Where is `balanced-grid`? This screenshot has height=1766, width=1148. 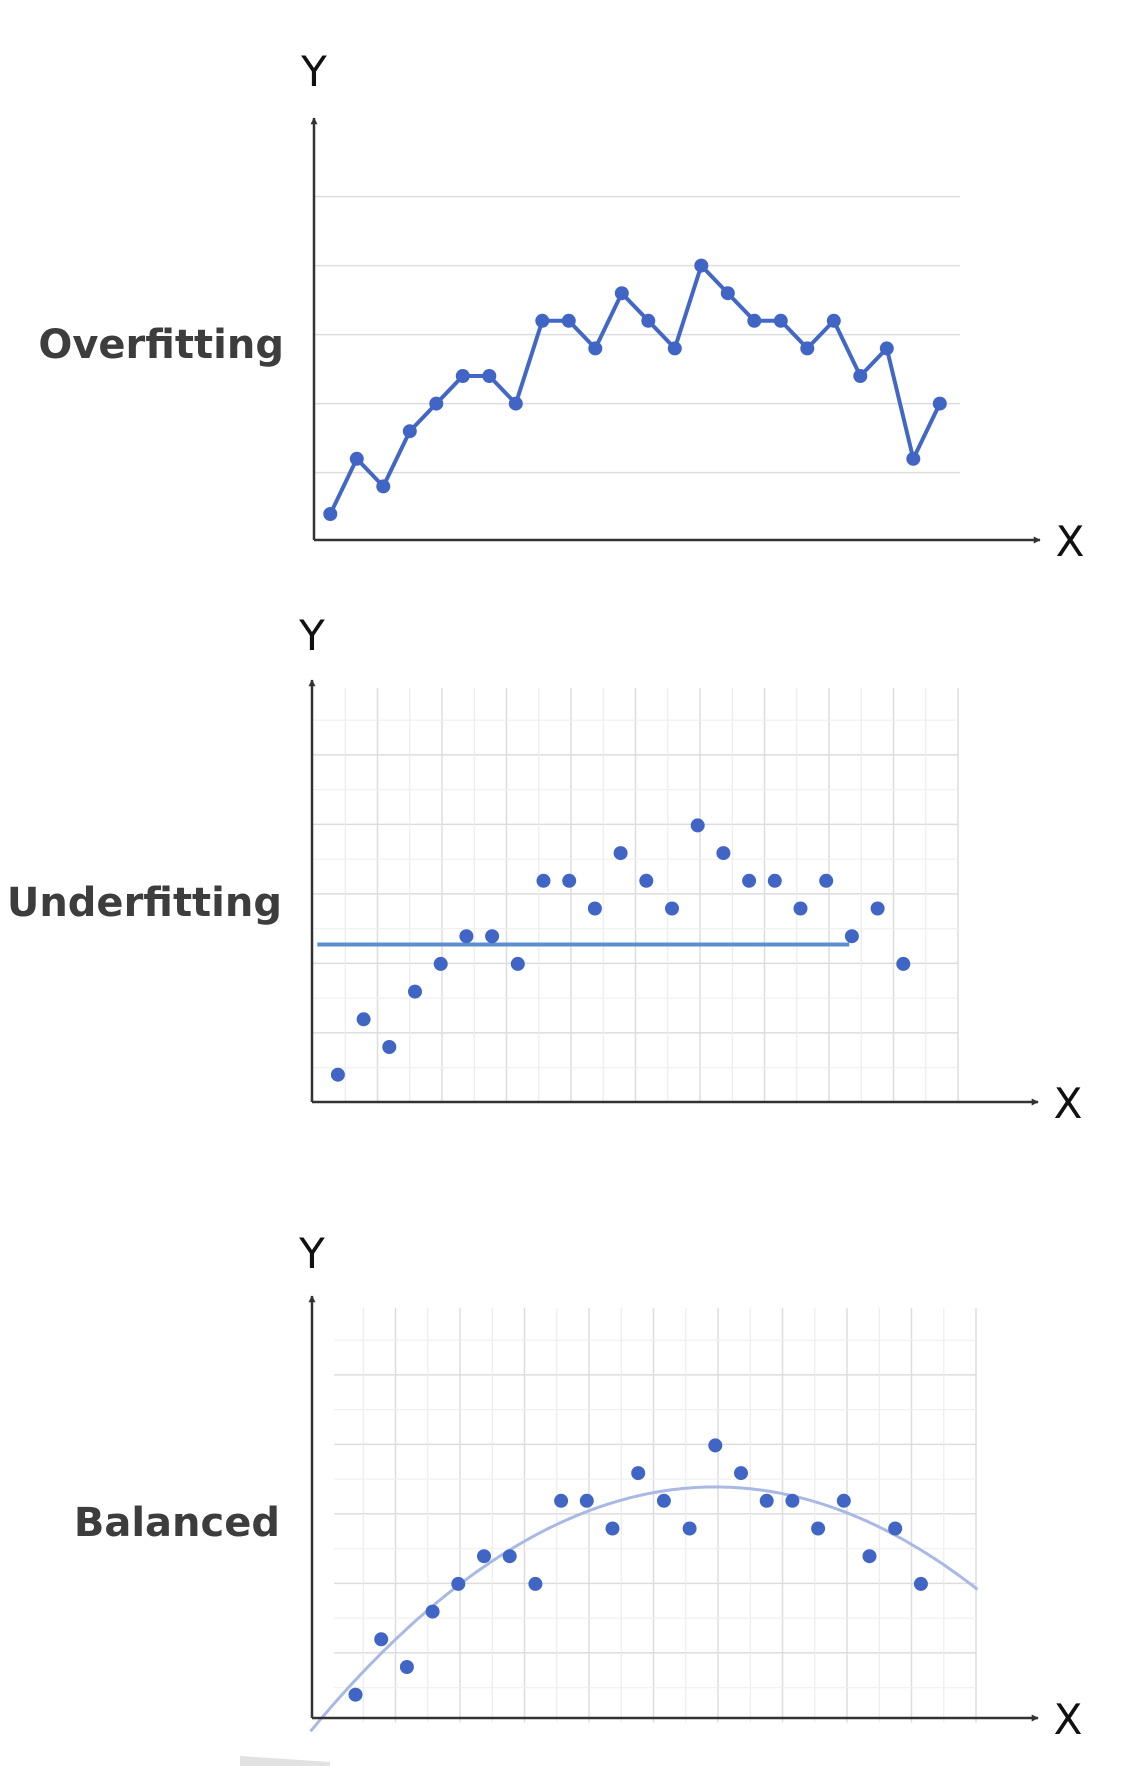 balanced-grid is located at coordinates (655, 1515).